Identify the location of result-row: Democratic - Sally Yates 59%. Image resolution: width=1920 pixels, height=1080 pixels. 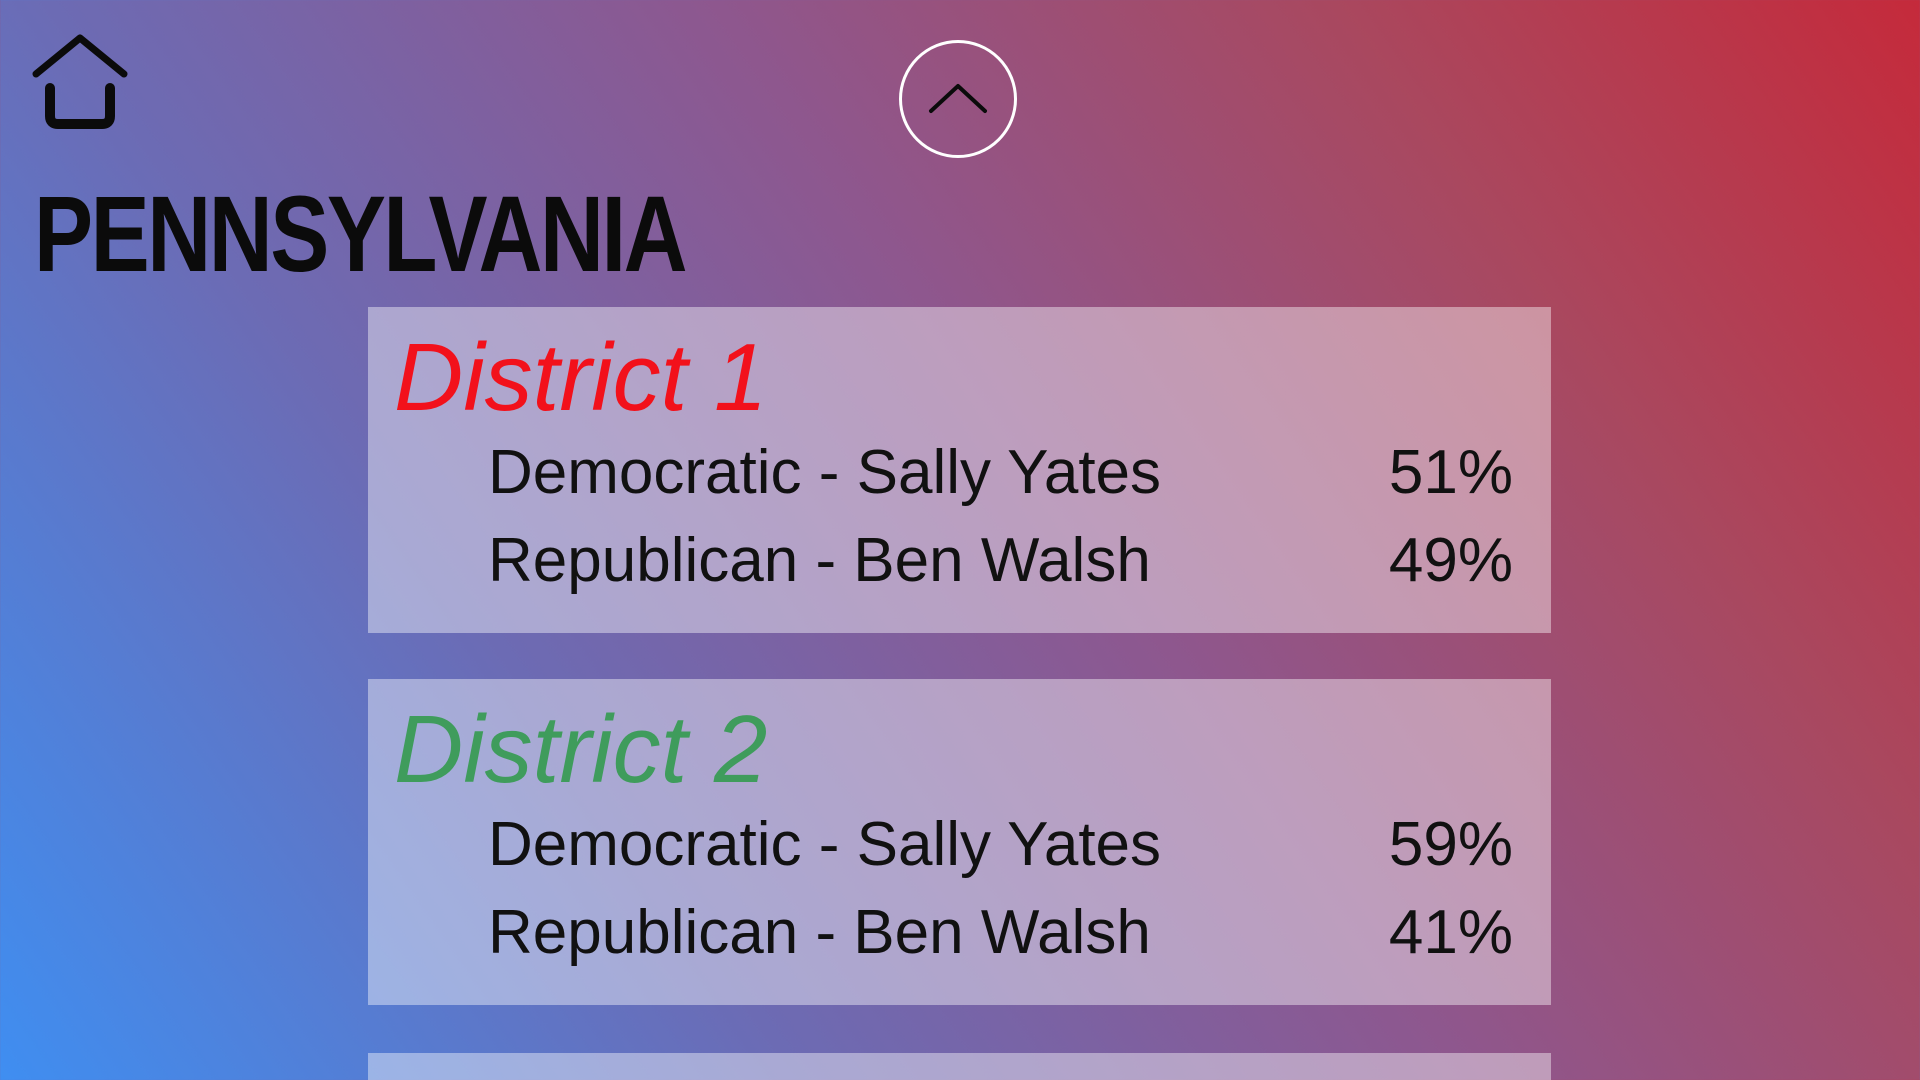
(1000, 844).